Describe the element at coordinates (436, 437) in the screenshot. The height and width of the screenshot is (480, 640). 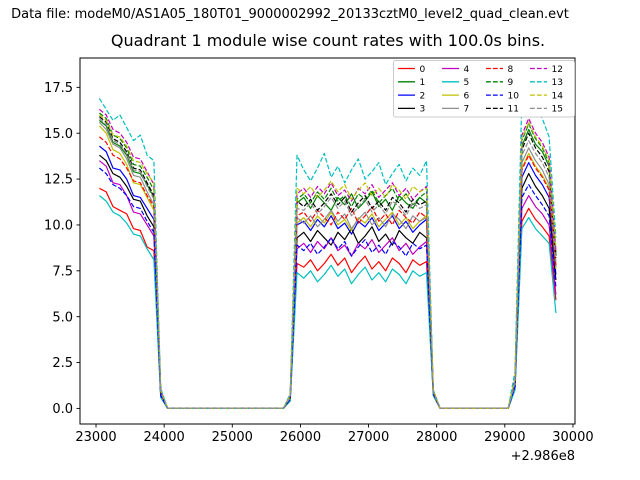
I see `x-tick-label: 28000` at that location.